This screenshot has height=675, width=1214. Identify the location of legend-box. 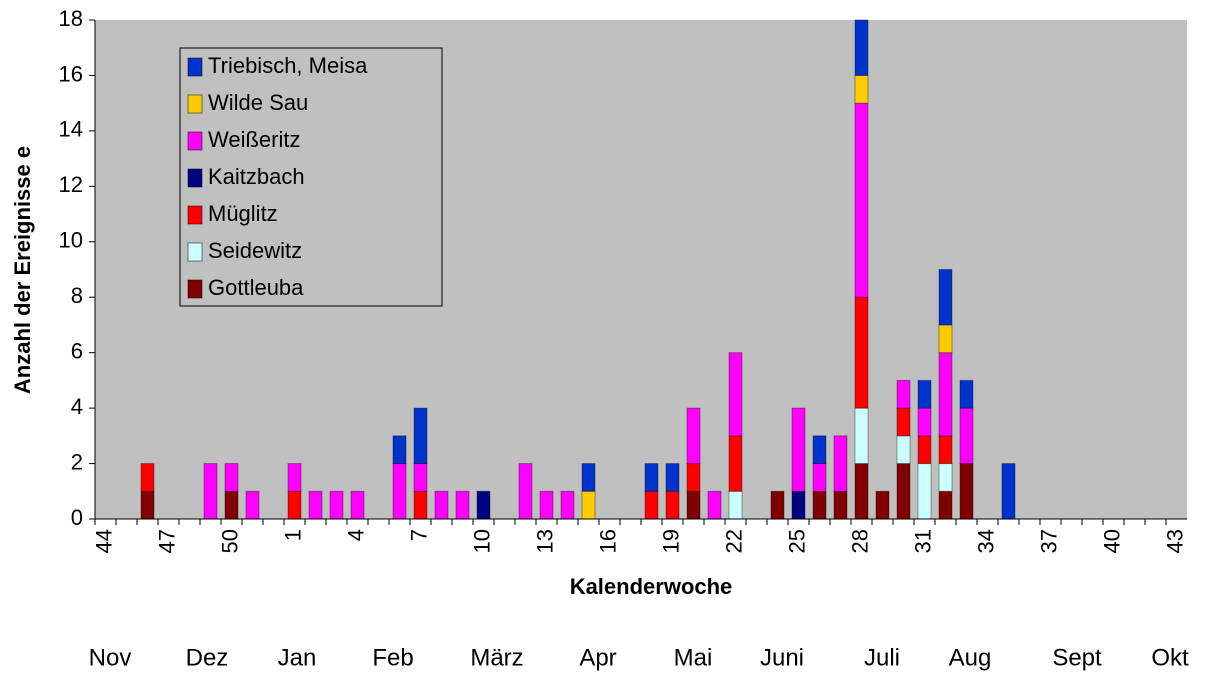
(311, 177).